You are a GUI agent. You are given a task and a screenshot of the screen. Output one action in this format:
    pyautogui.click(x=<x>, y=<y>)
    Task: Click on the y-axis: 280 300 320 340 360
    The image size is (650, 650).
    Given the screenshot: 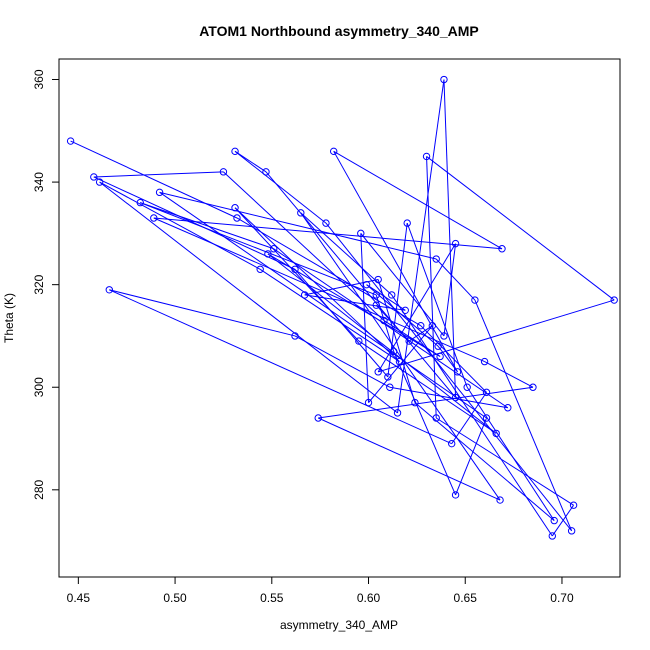 What is the action you would take?
    pyautogui.click(x=46, y=284)
    